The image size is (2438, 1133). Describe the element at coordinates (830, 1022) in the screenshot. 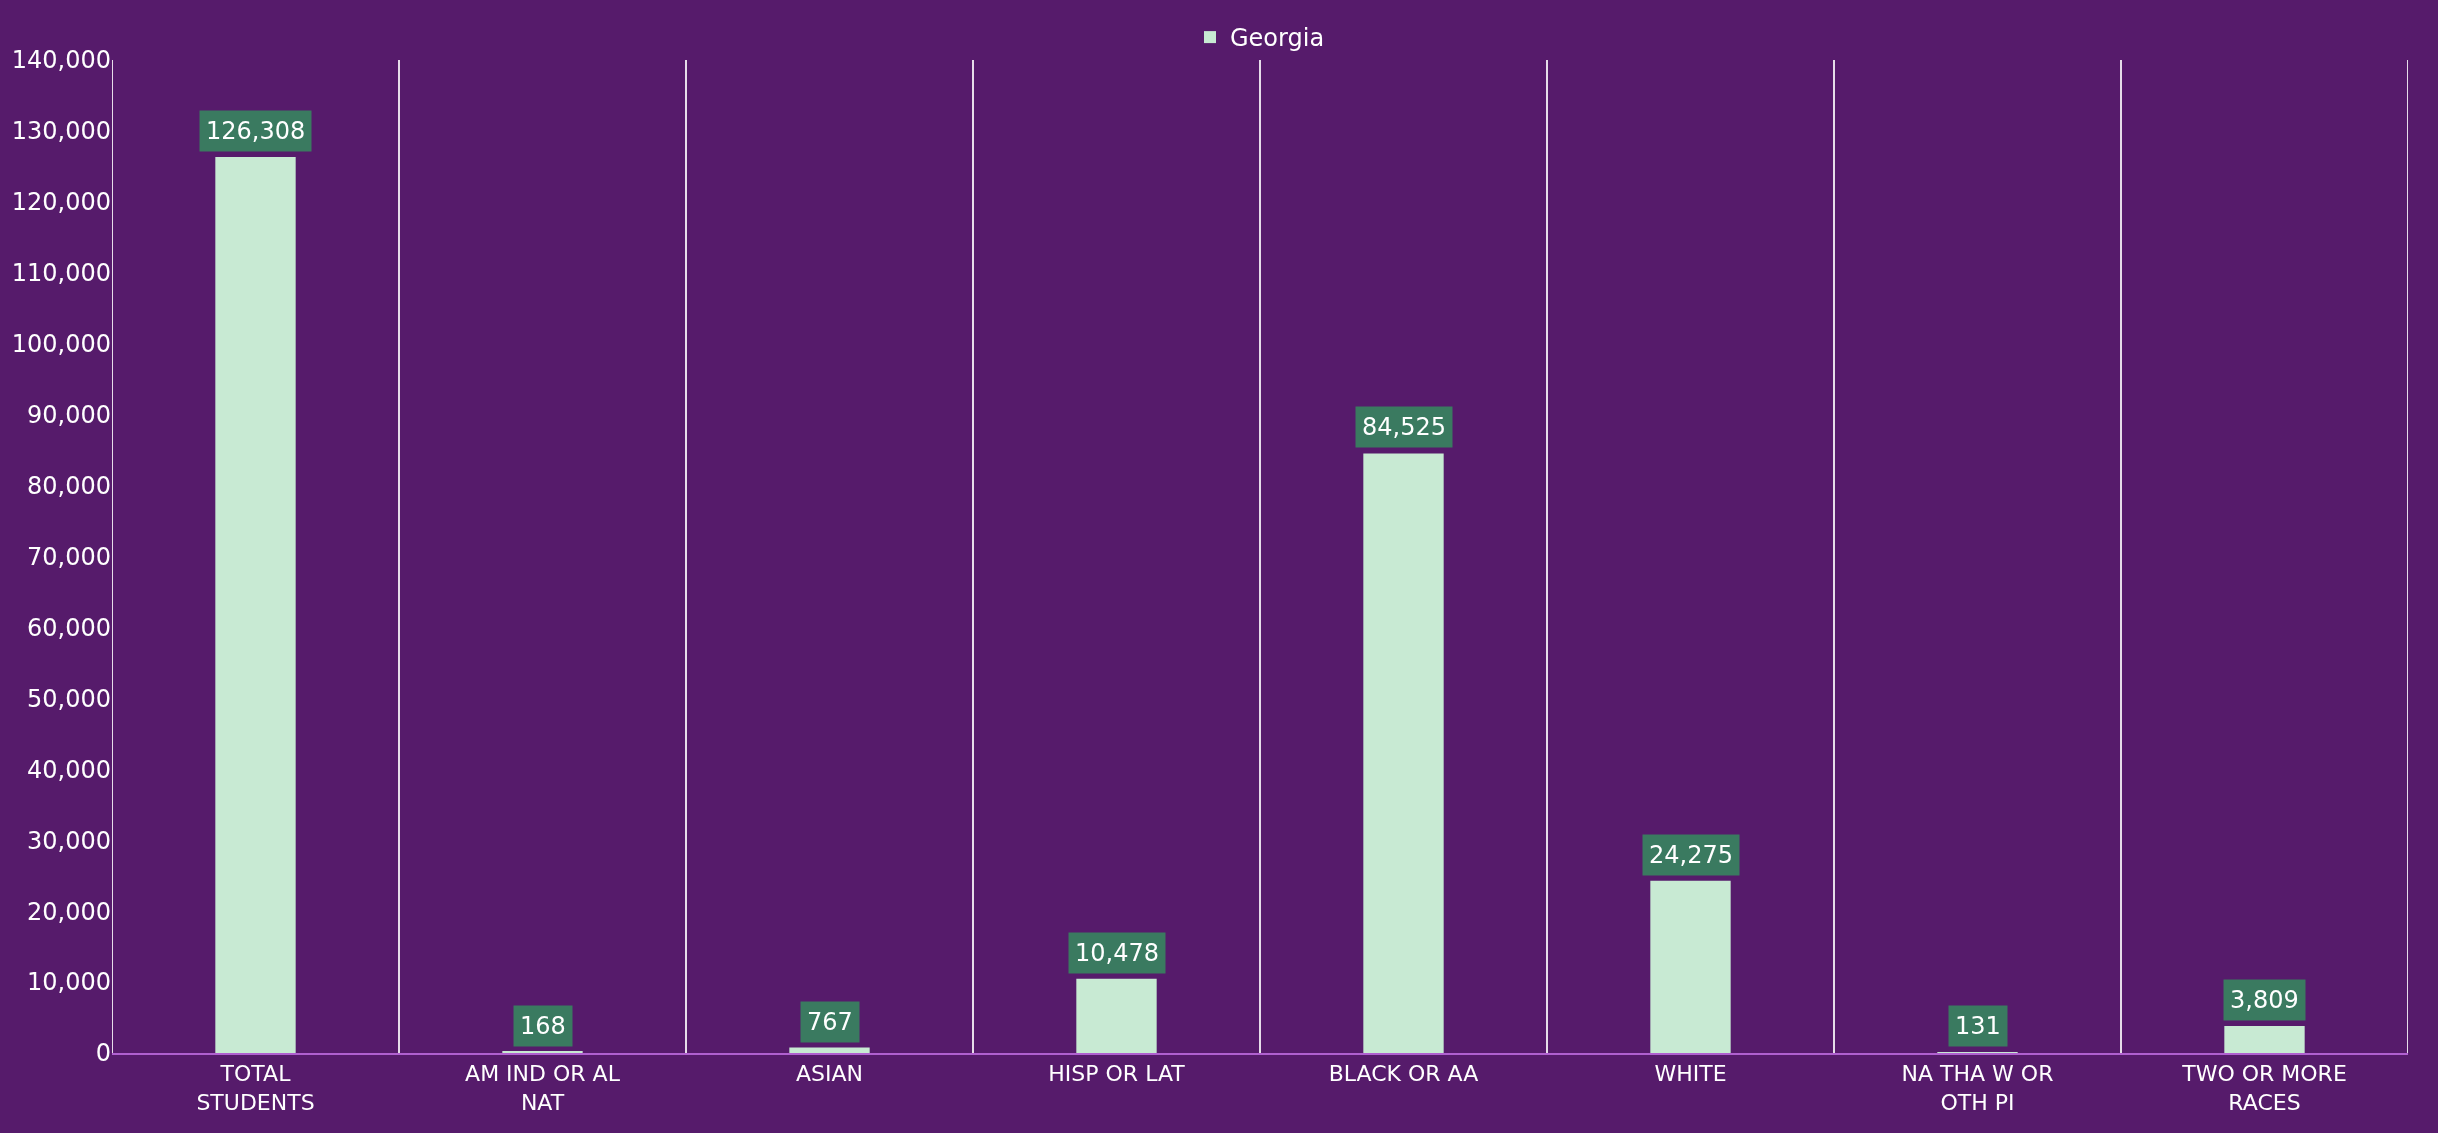

I see `data-label: 767` at that location.